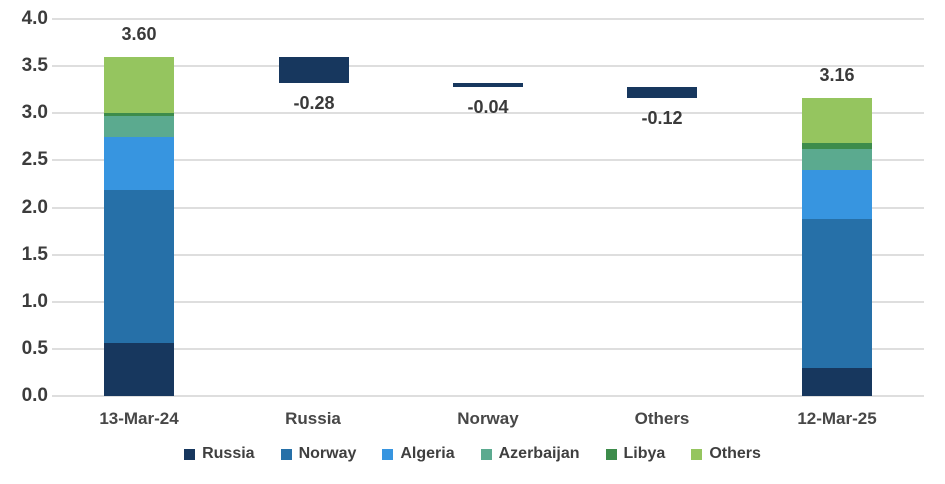 Image resolution: width=945 pixels, height=484 pixels. What do you see at coordinates (488, 66) in the screenshot?
I see `gridline-3.5` at bounding box center [488, 66].